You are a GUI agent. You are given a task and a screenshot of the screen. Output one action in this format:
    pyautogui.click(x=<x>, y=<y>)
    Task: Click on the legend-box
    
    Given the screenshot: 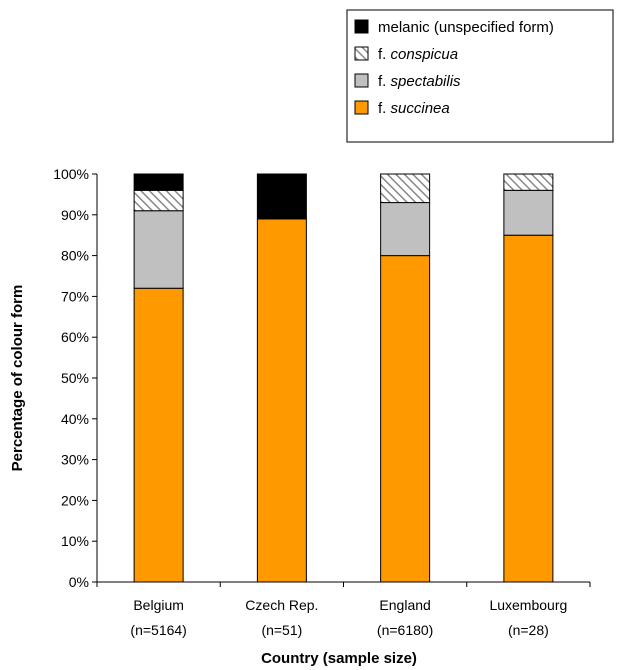 What is the action you would take?
    pyautogui.click(x=480, y=76)
    